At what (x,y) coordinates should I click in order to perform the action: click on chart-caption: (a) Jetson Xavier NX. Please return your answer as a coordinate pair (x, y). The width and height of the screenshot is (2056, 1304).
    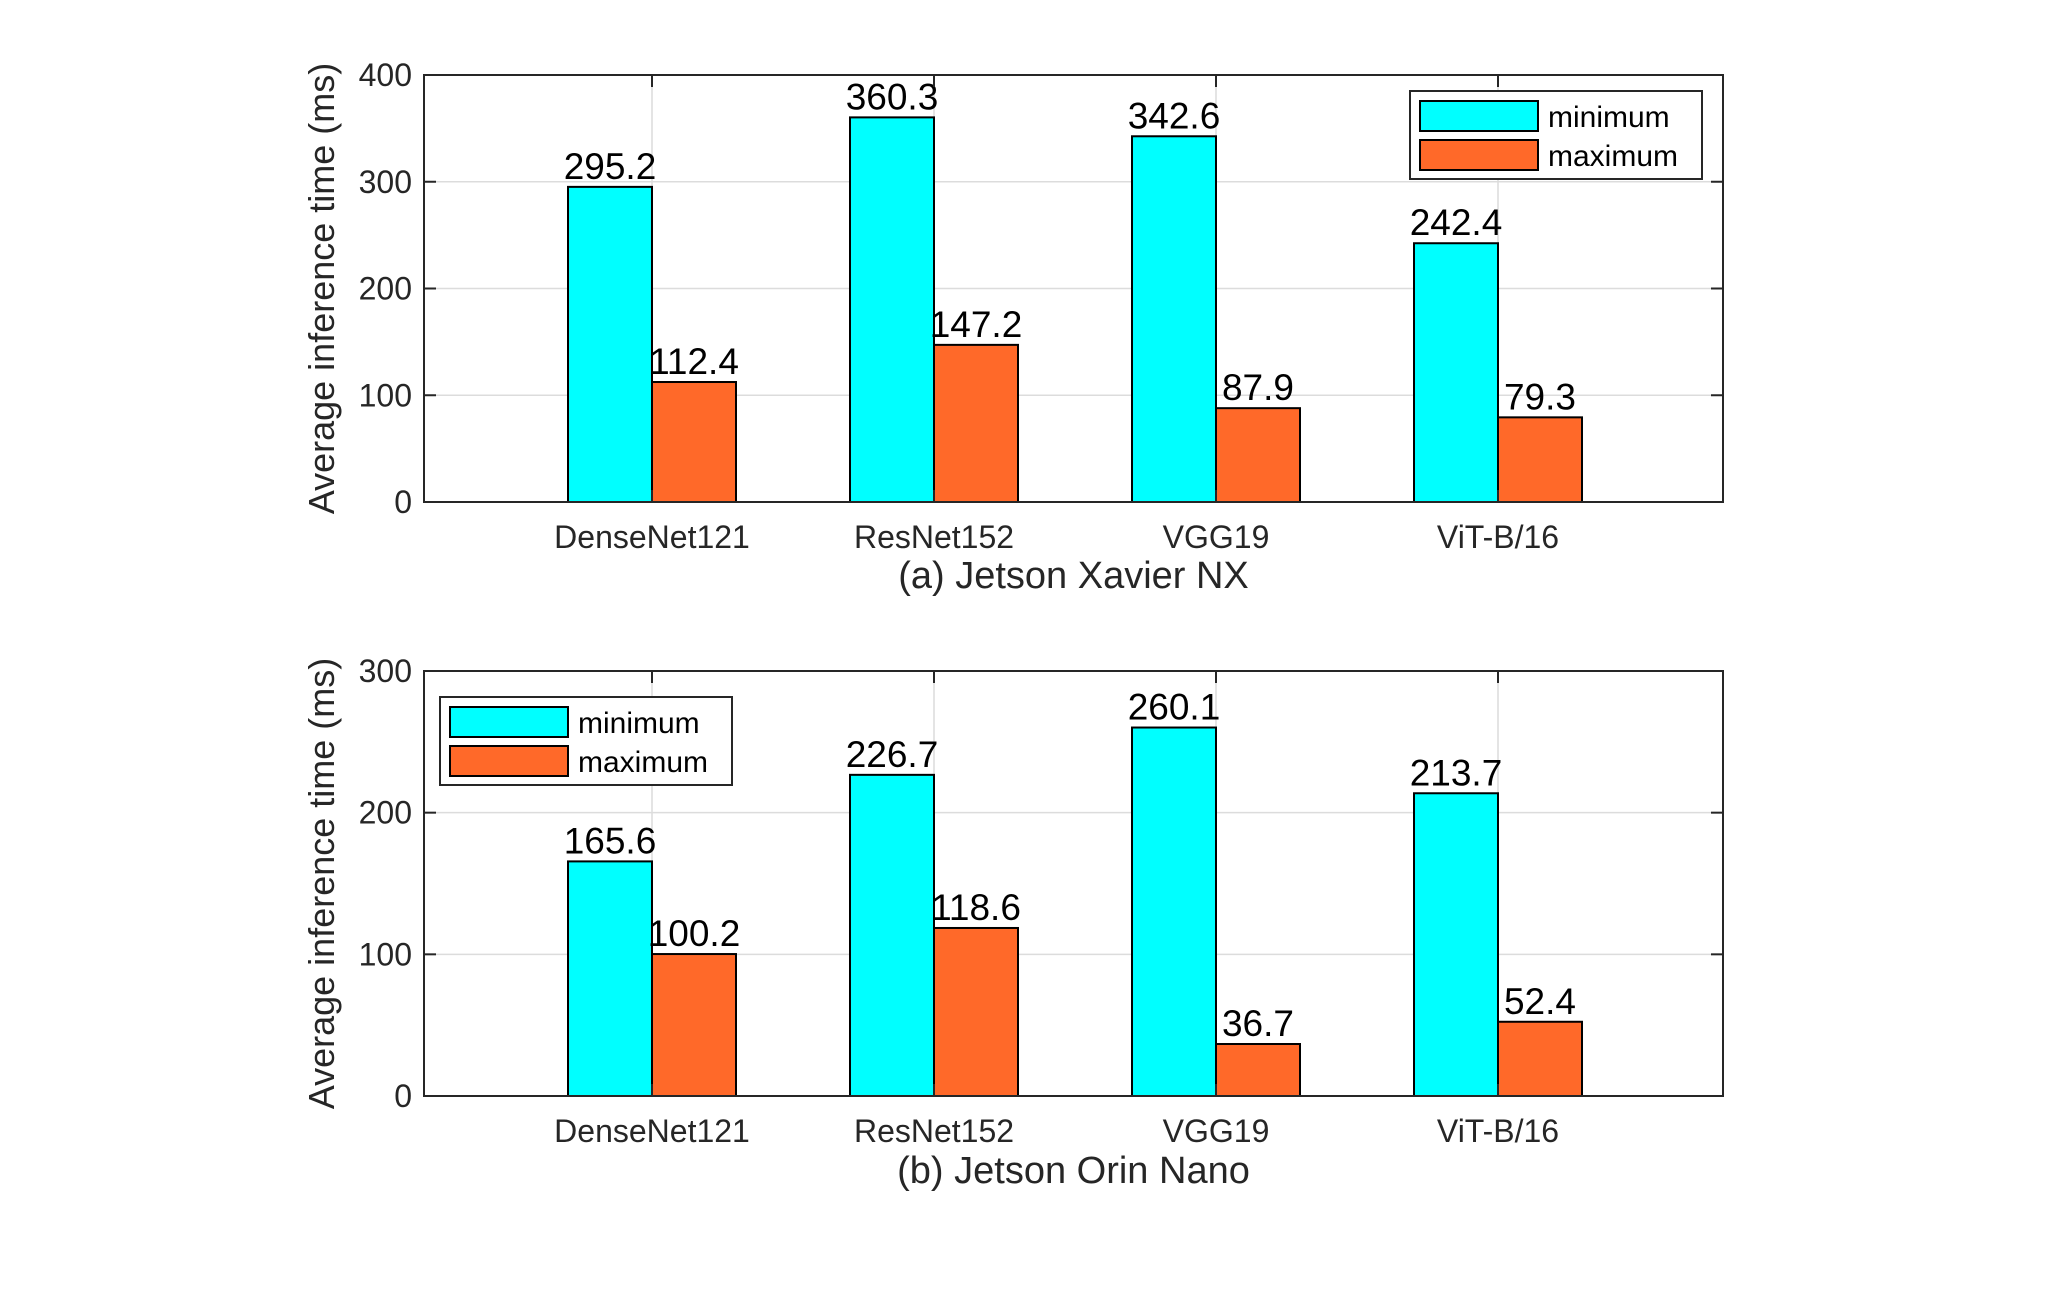
    Looking at the image, I should click on (1073, 576).